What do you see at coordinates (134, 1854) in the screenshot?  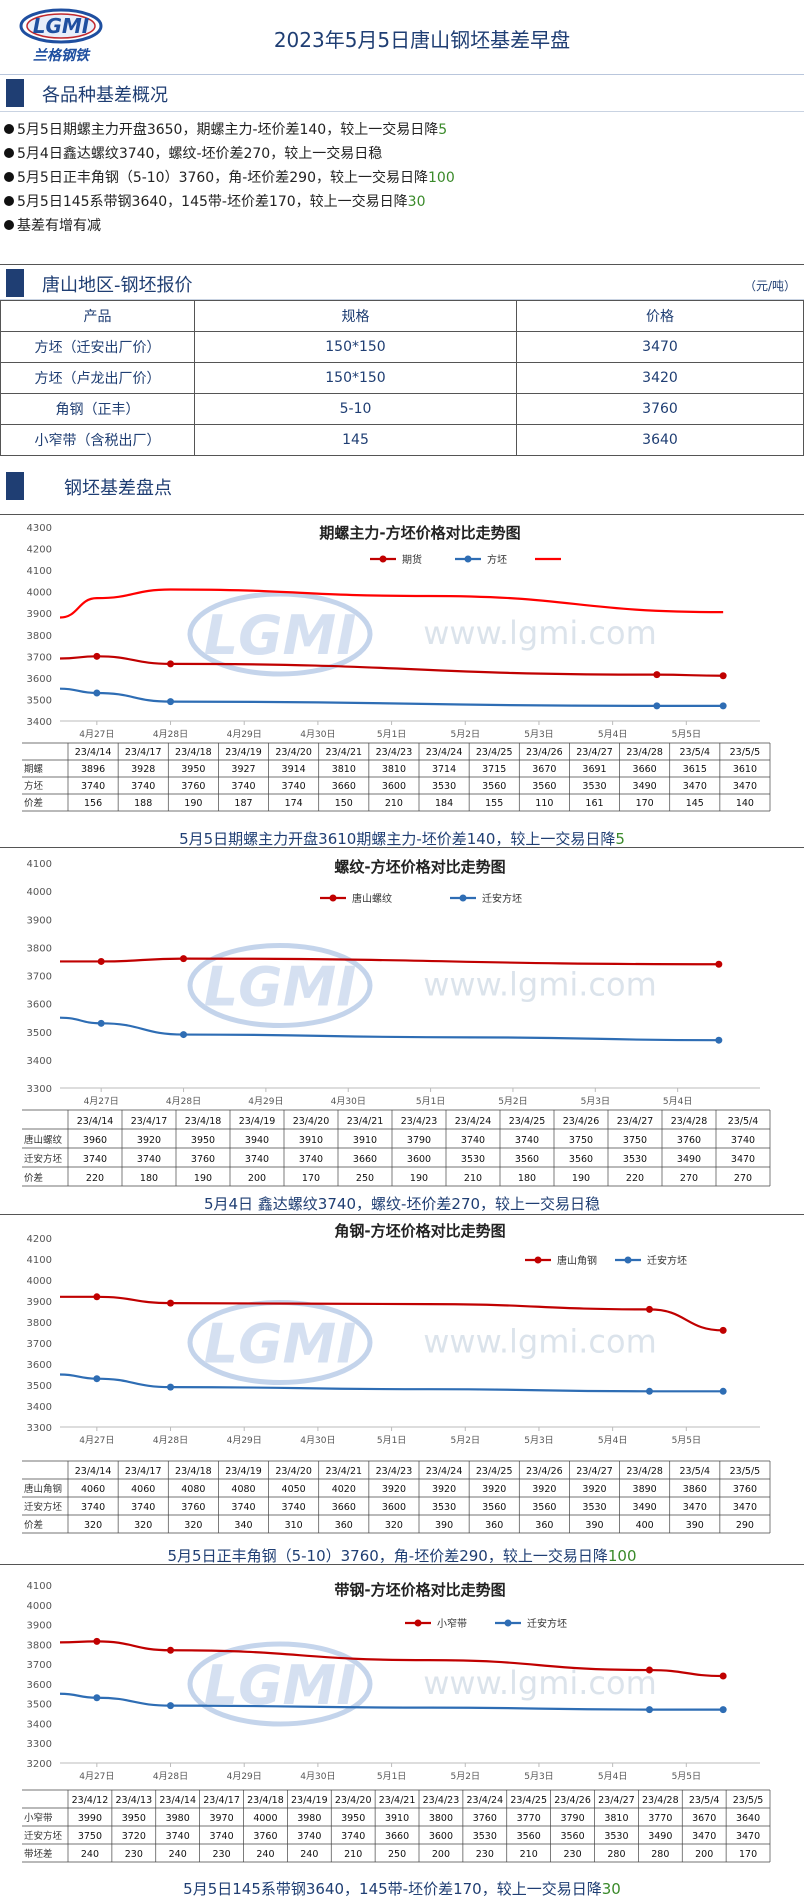 I see `table-cell: 230` at bounding box center [134, 1854].